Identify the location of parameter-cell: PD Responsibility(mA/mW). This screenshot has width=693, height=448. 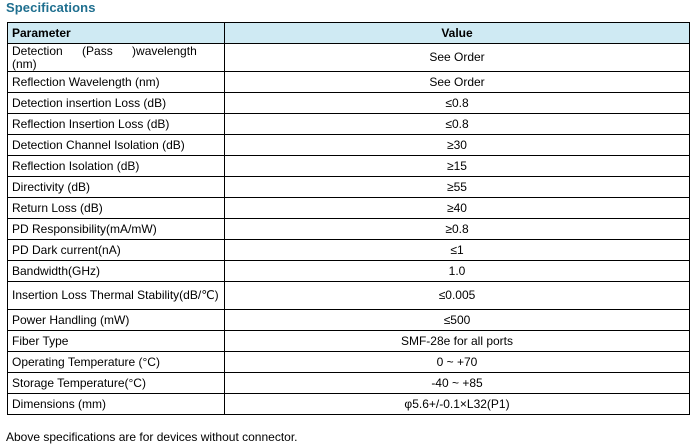
(116, 229).